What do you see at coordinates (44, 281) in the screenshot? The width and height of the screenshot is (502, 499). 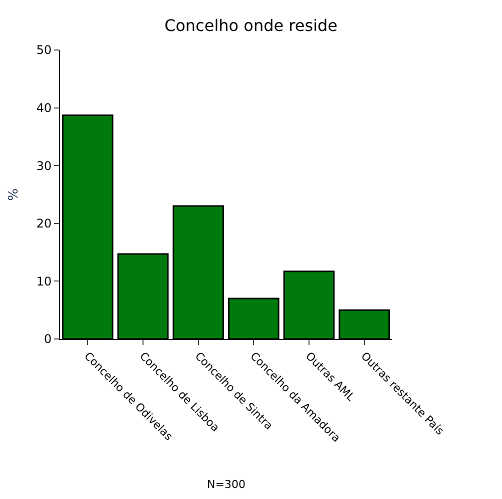 I see `y-tick-label: 10` at bounding box center [44, 281].